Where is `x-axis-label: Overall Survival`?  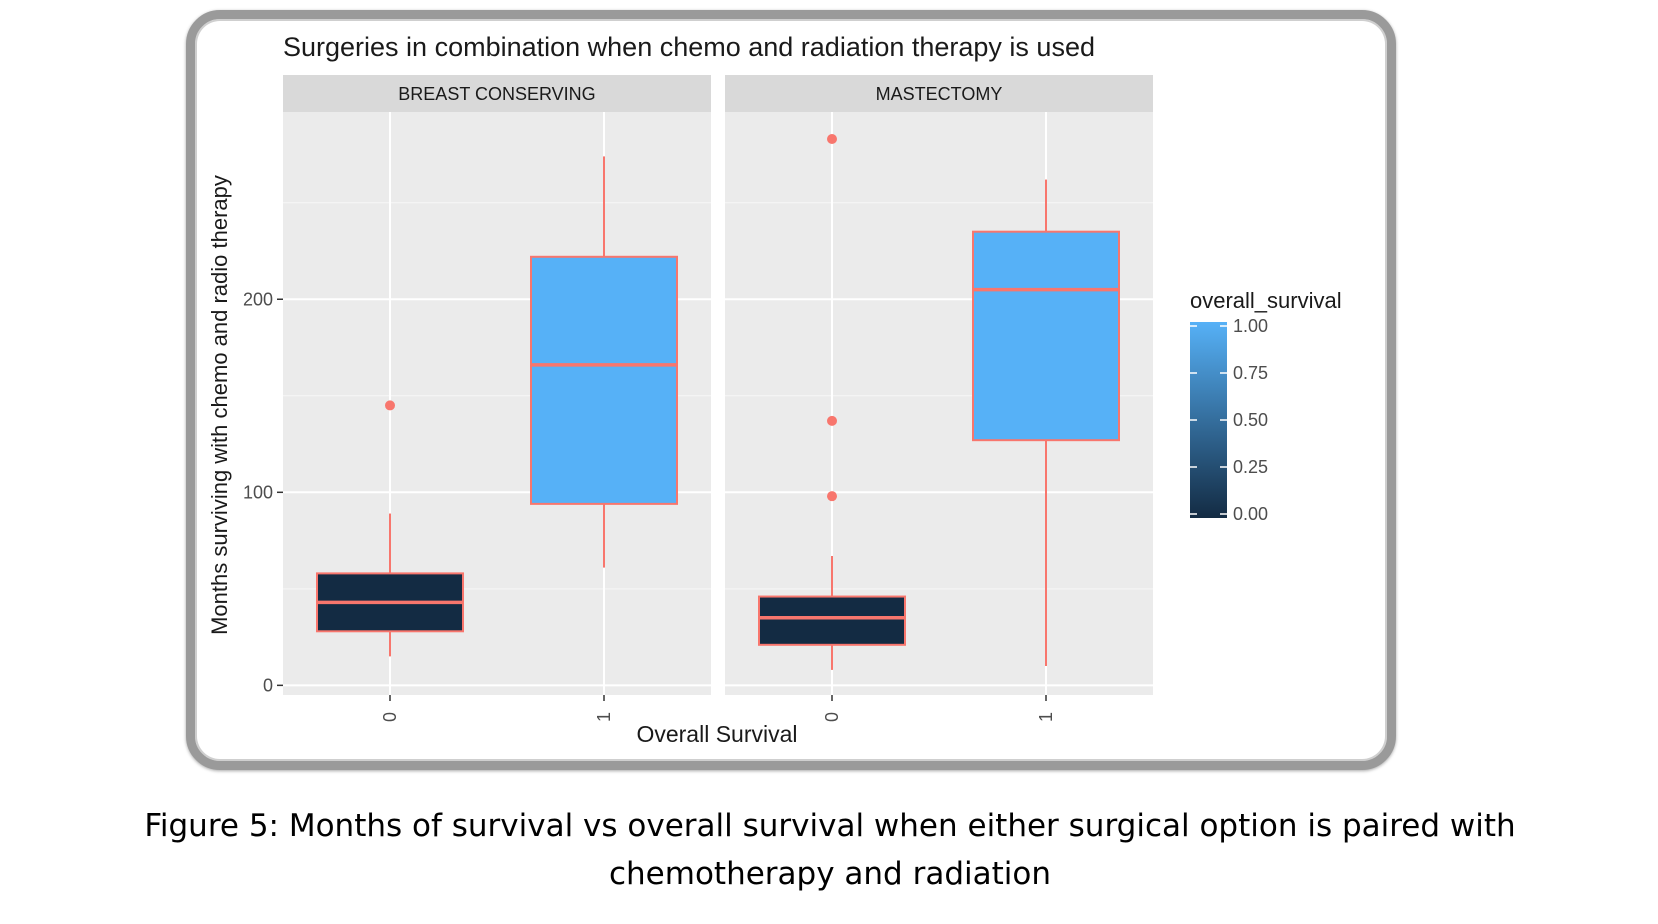 x-axis-label: Overall Survival is located at coordinates (716, 734).